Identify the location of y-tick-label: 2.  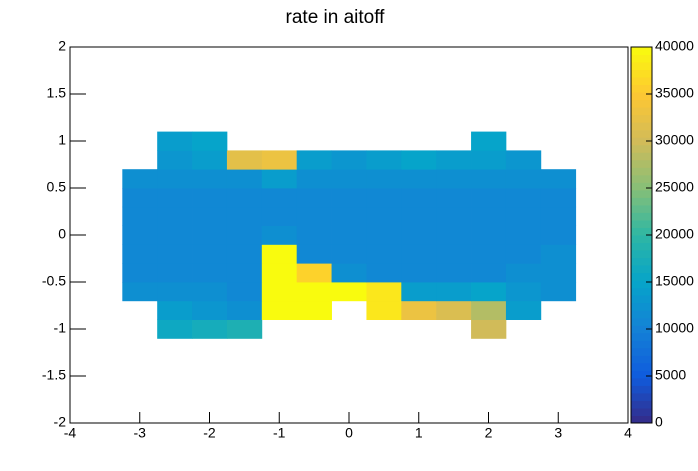
(62, 46).